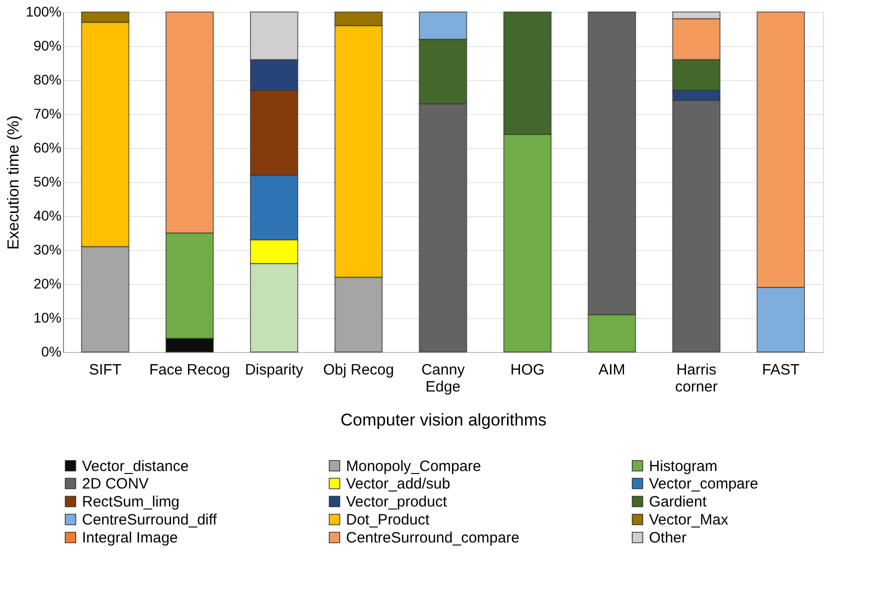 This screenshot has width=883, height=601. What do you see at coordinates (115, 484) in the screenshot?
I see `legend-label: 2D CONV` at bounding box center [115, 484].